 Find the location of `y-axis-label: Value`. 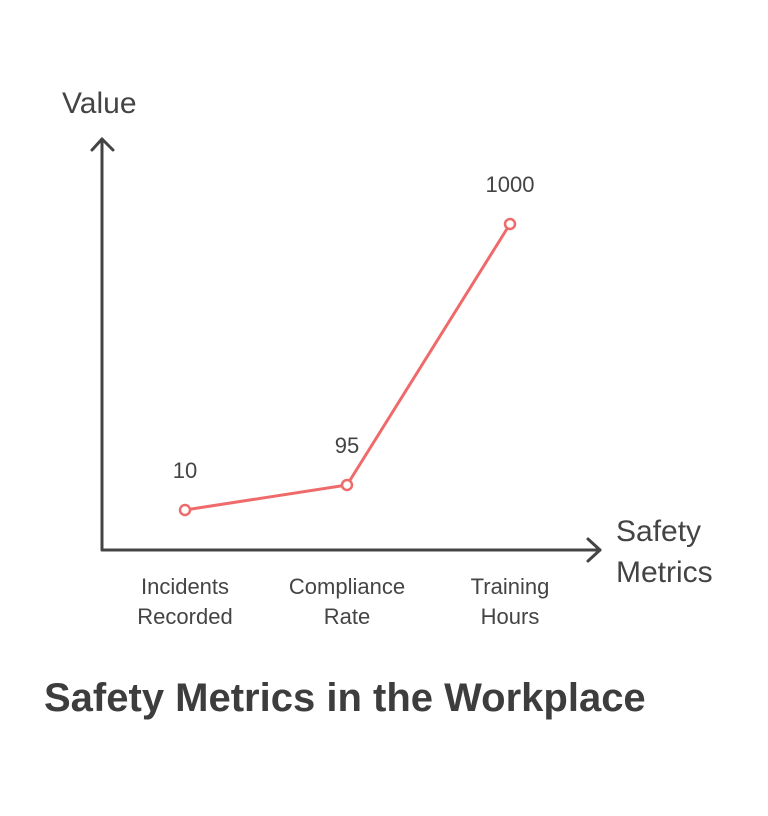

y-axis-label: Value is located at coordinates (99, 103).